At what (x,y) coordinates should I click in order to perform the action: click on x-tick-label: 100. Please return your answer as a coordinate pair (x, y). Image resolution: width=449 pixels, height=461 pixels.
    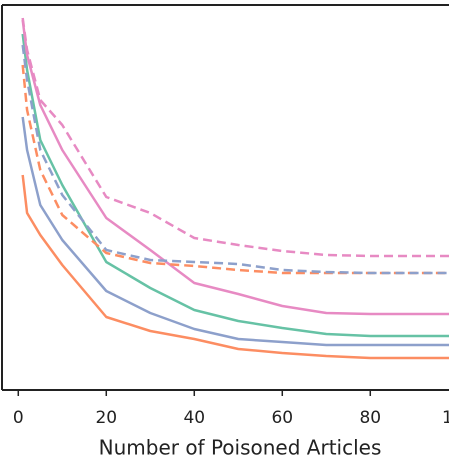
    Looking at the image, I should click on (445, 418).